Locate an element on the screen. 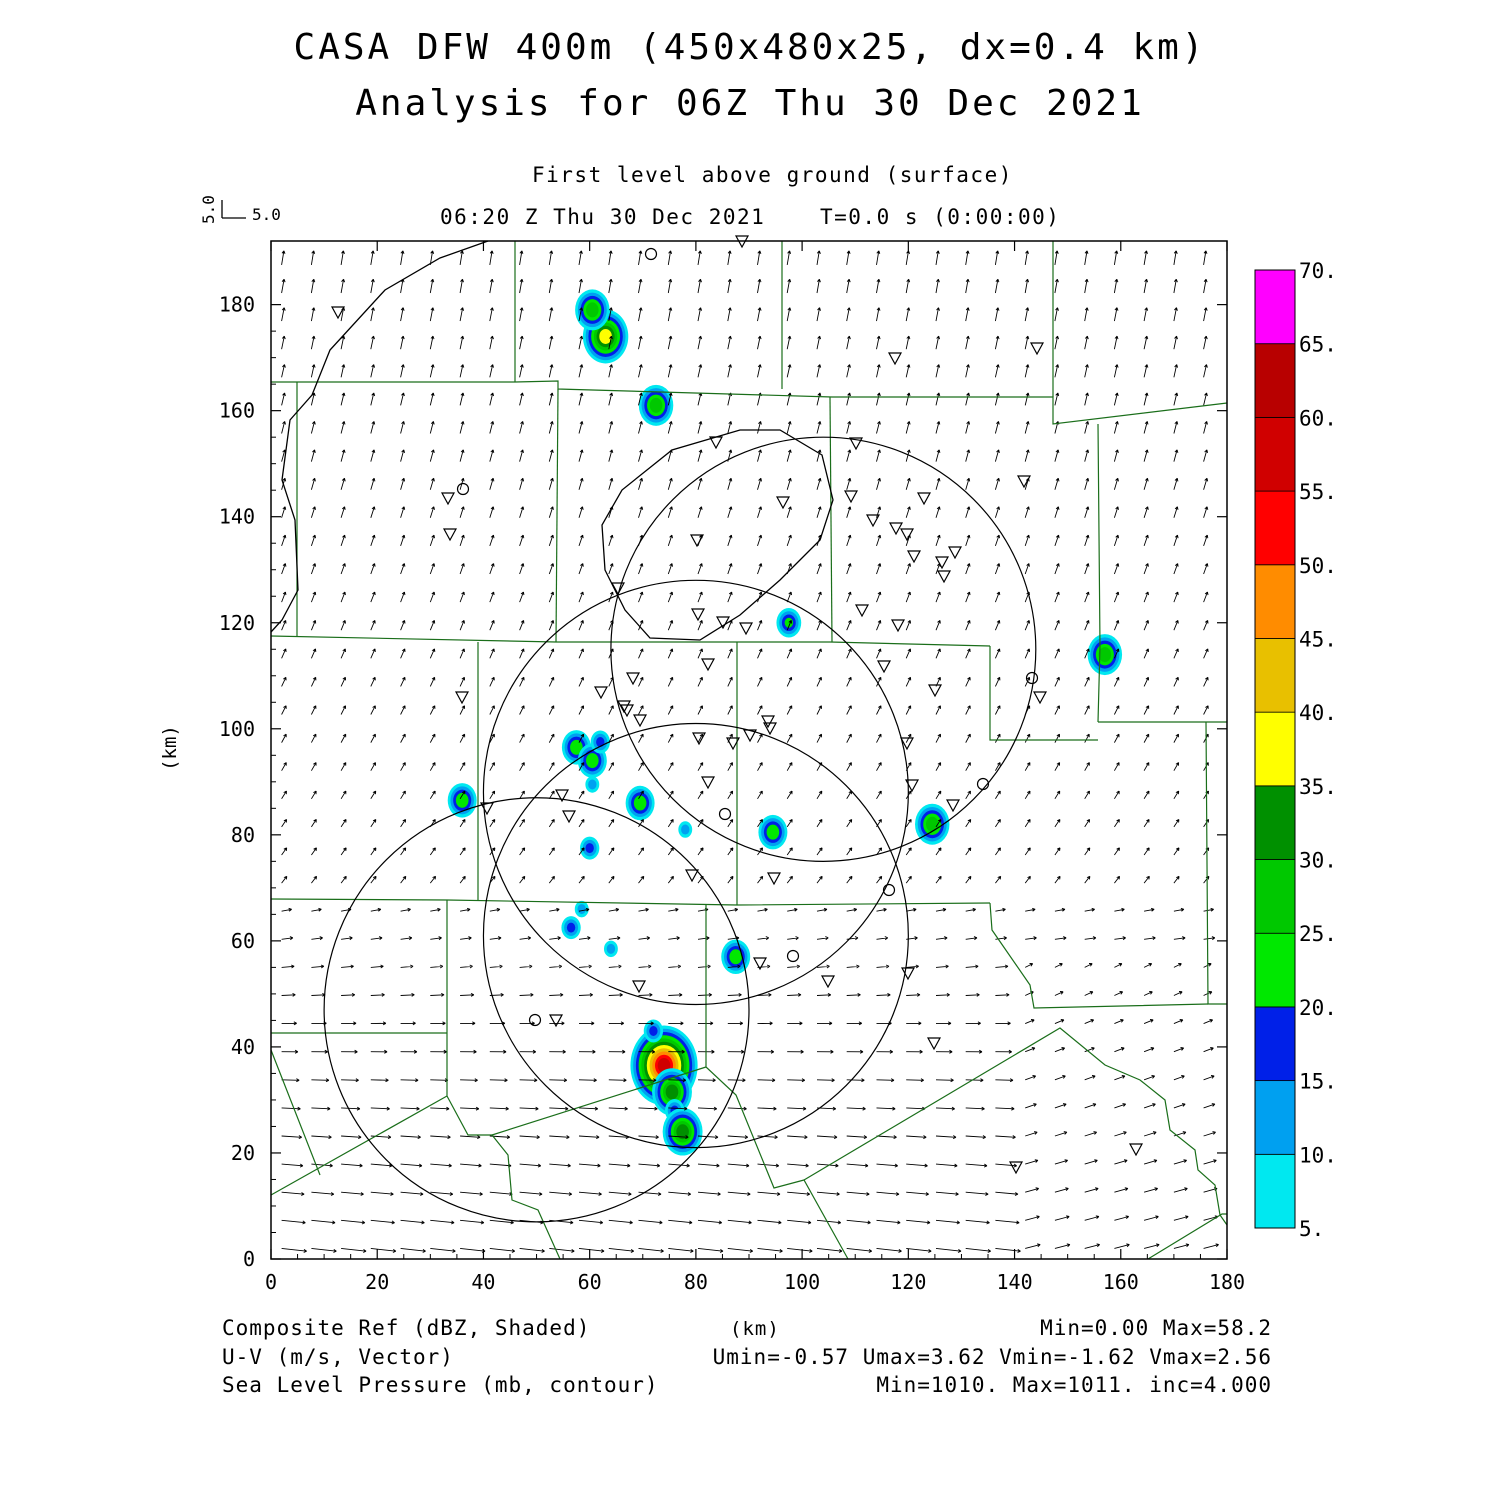 The image size is (1500, 1500). field1-label: Composite Ref (dBZ, Shaded) is located at coordinates (406, 1328).